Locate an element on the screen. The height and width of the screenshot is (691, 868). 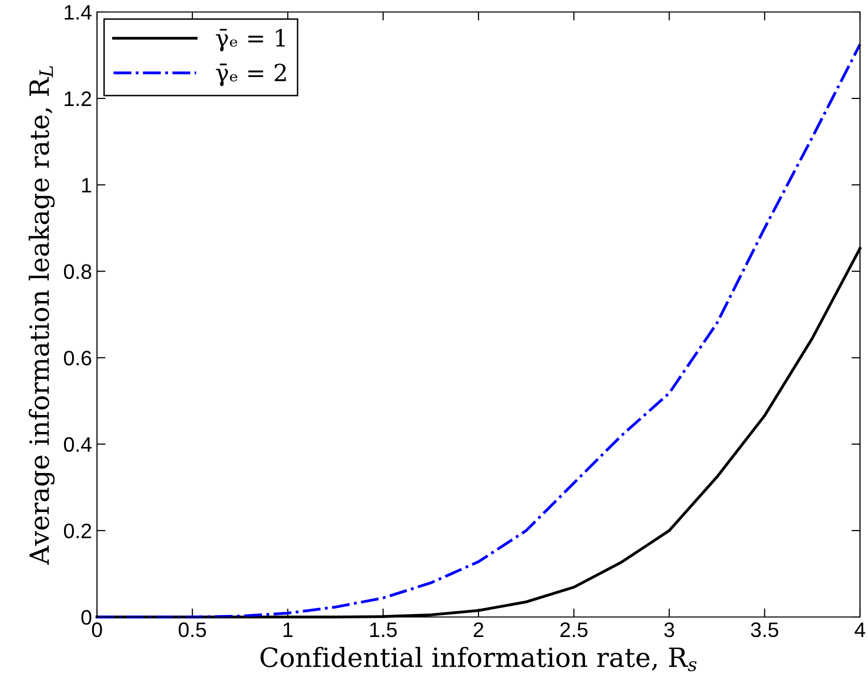
x-axis-title: Confidential information rate, R$_{s}$ is located at coordinates (478, 659).